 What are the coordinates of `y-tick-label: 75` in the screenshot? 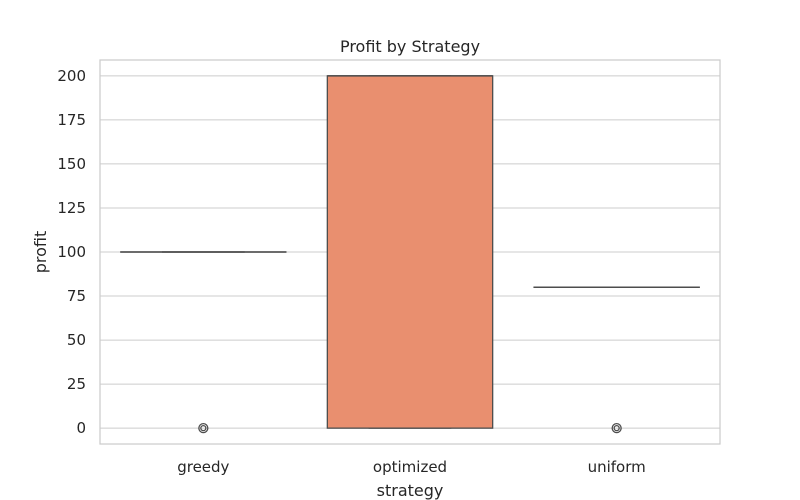 It's located at (76, 296).